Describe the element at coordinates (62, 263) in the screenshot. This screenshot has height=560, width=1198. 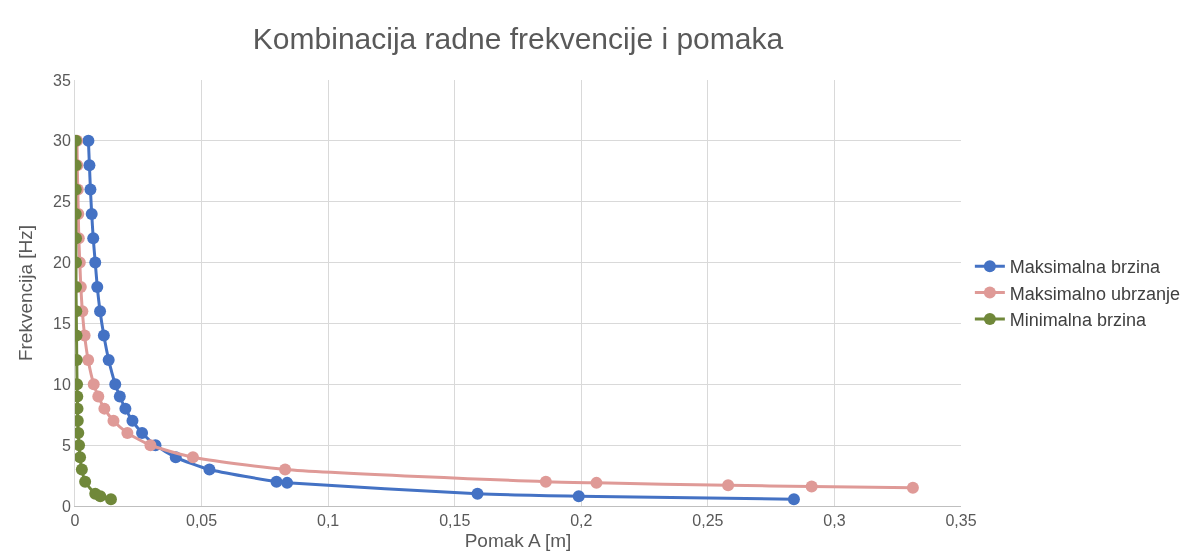
I see `y-tick-label: 20` at that location.